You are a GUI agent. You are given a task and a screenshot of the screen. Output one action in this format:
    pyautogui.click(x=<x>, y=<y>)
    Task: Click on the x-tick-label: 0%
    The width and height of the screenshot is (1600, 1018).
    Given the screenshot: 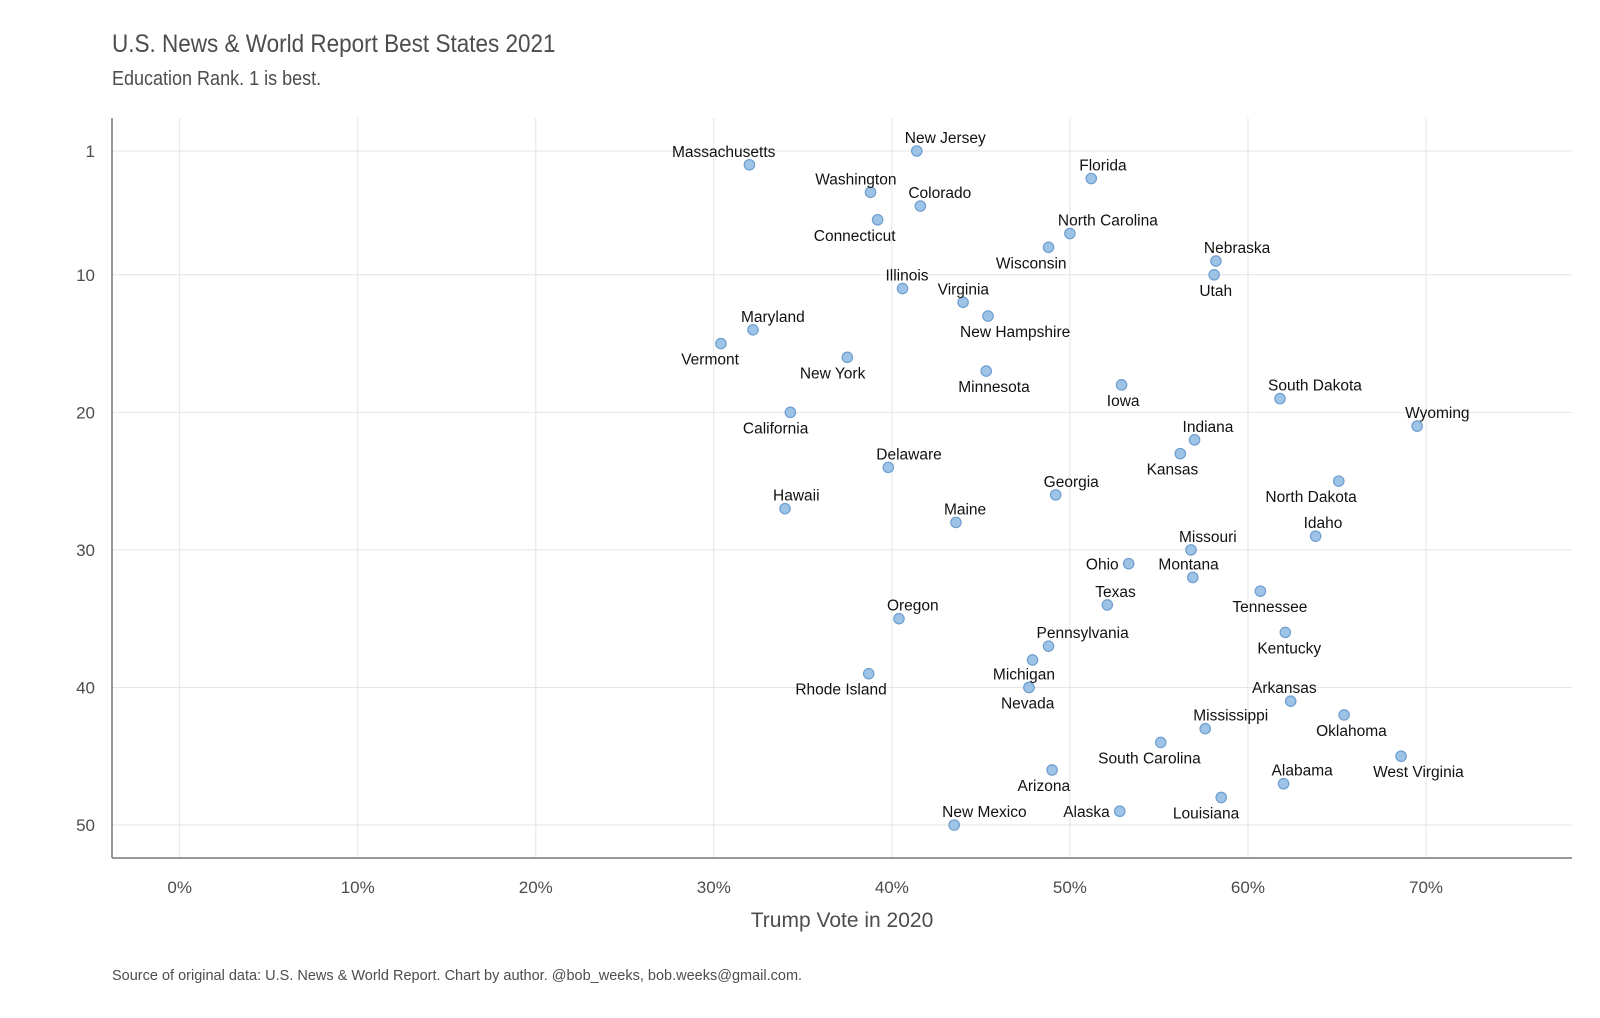 What is the action you would take?
    pyautogui.click(x=179, y=887)
    